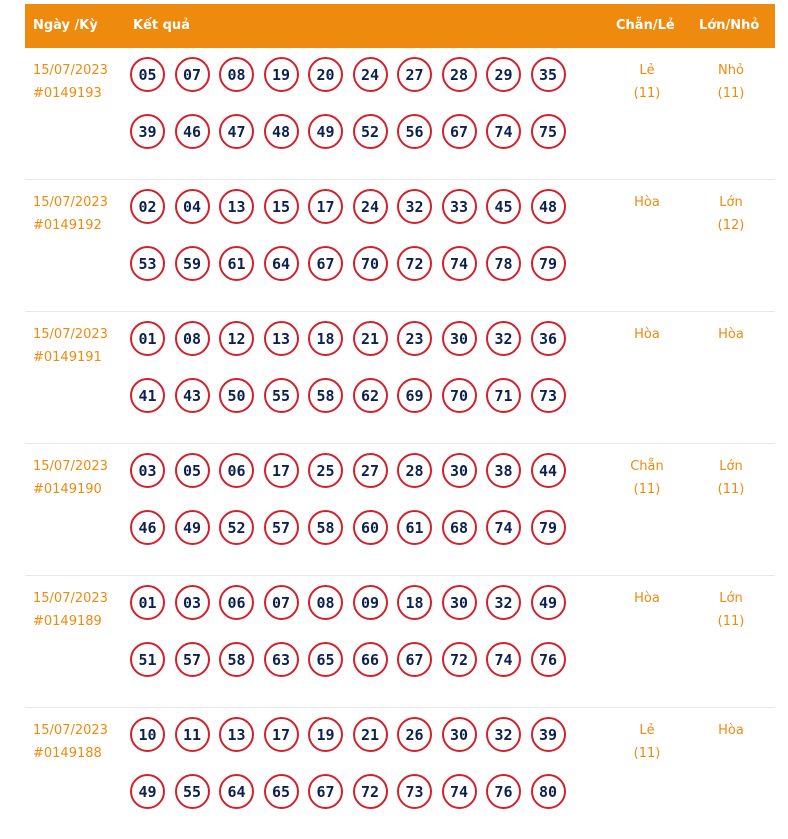 This screenshot has height=839, width=788. Describe the element at coordinates (360, 274) in the screenshot. I see `number-line: 53 59 61 64 67 70 72 74 78 79` at that location.